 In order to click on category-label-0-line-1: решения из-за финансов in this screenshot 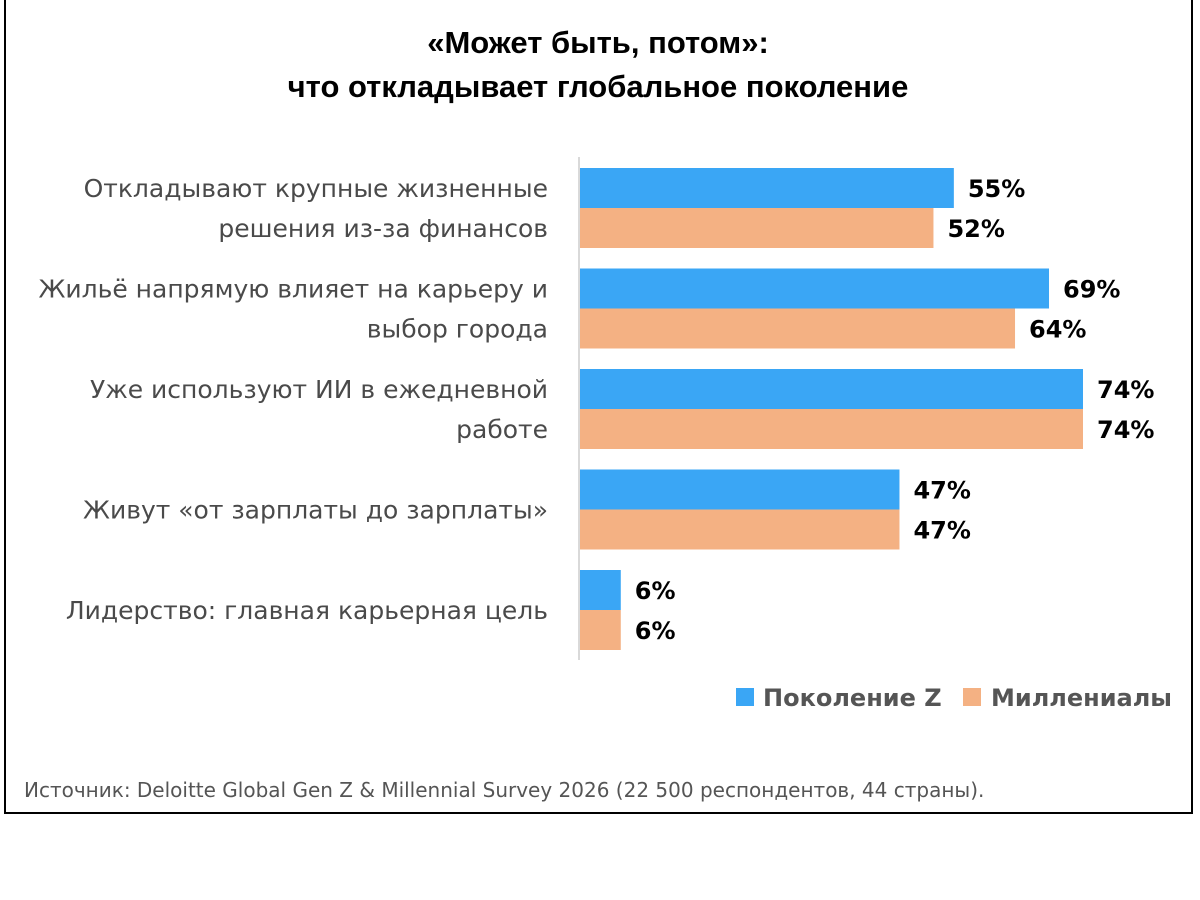, I will do `click(383, 228)`.